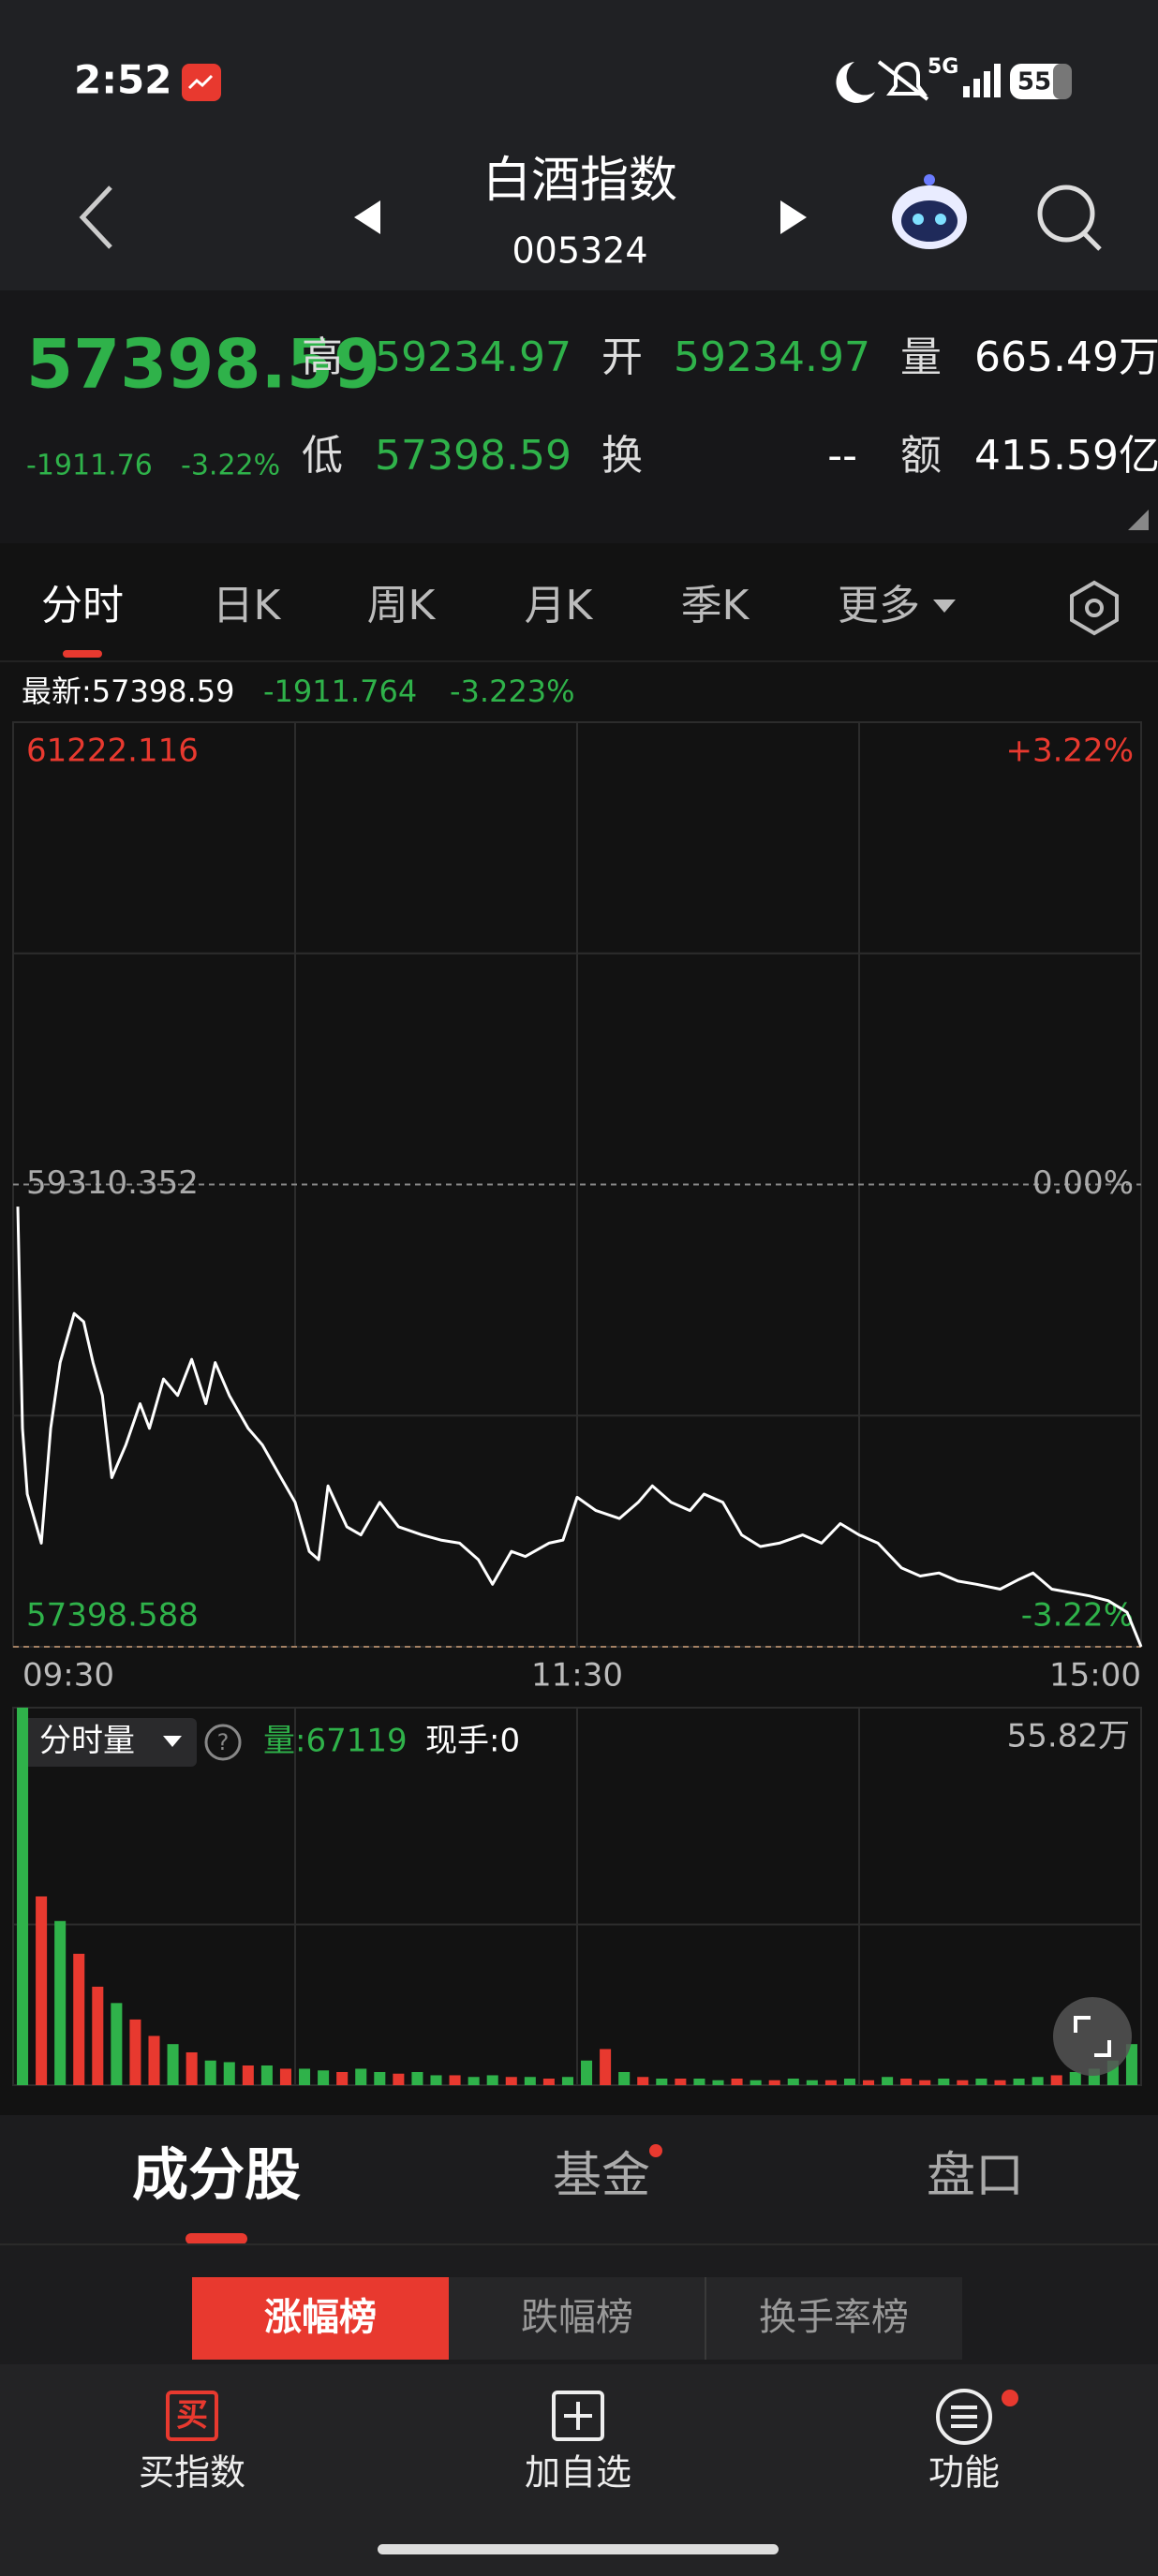  What do you see at coordinates (842, 456) in the screenshot?
I see `turnover-value: --` at bounding box center [842, 456].